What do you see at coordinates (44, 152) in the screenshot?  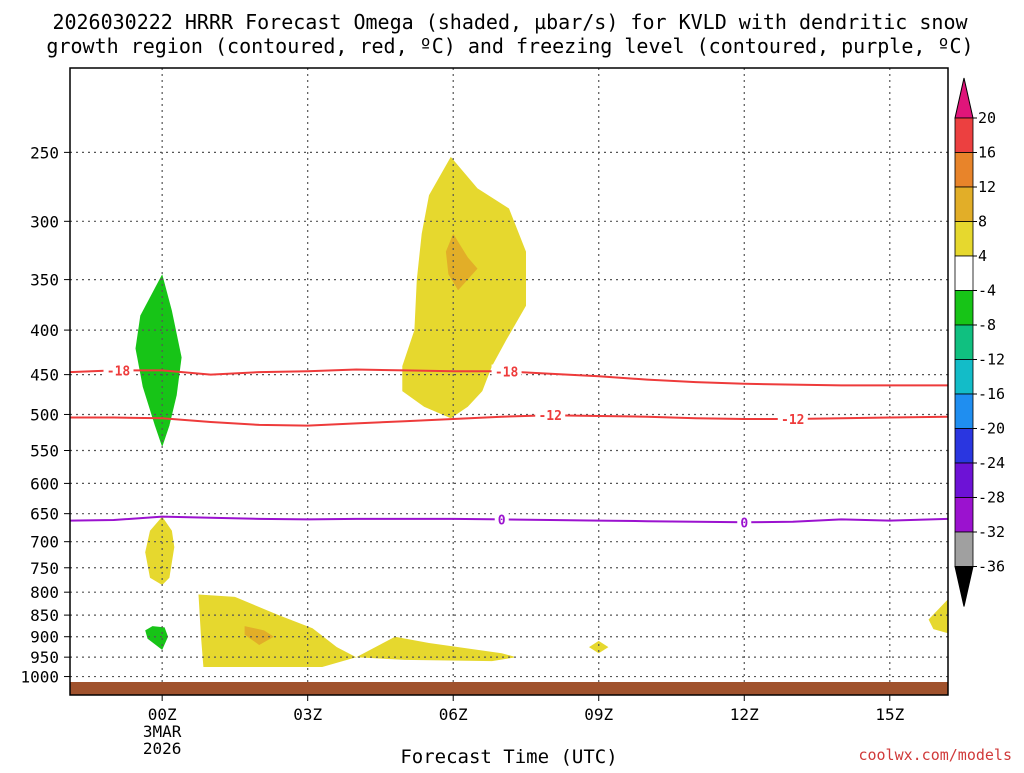 I see `y-tick-label: 250` at bounding box center [44, 152].